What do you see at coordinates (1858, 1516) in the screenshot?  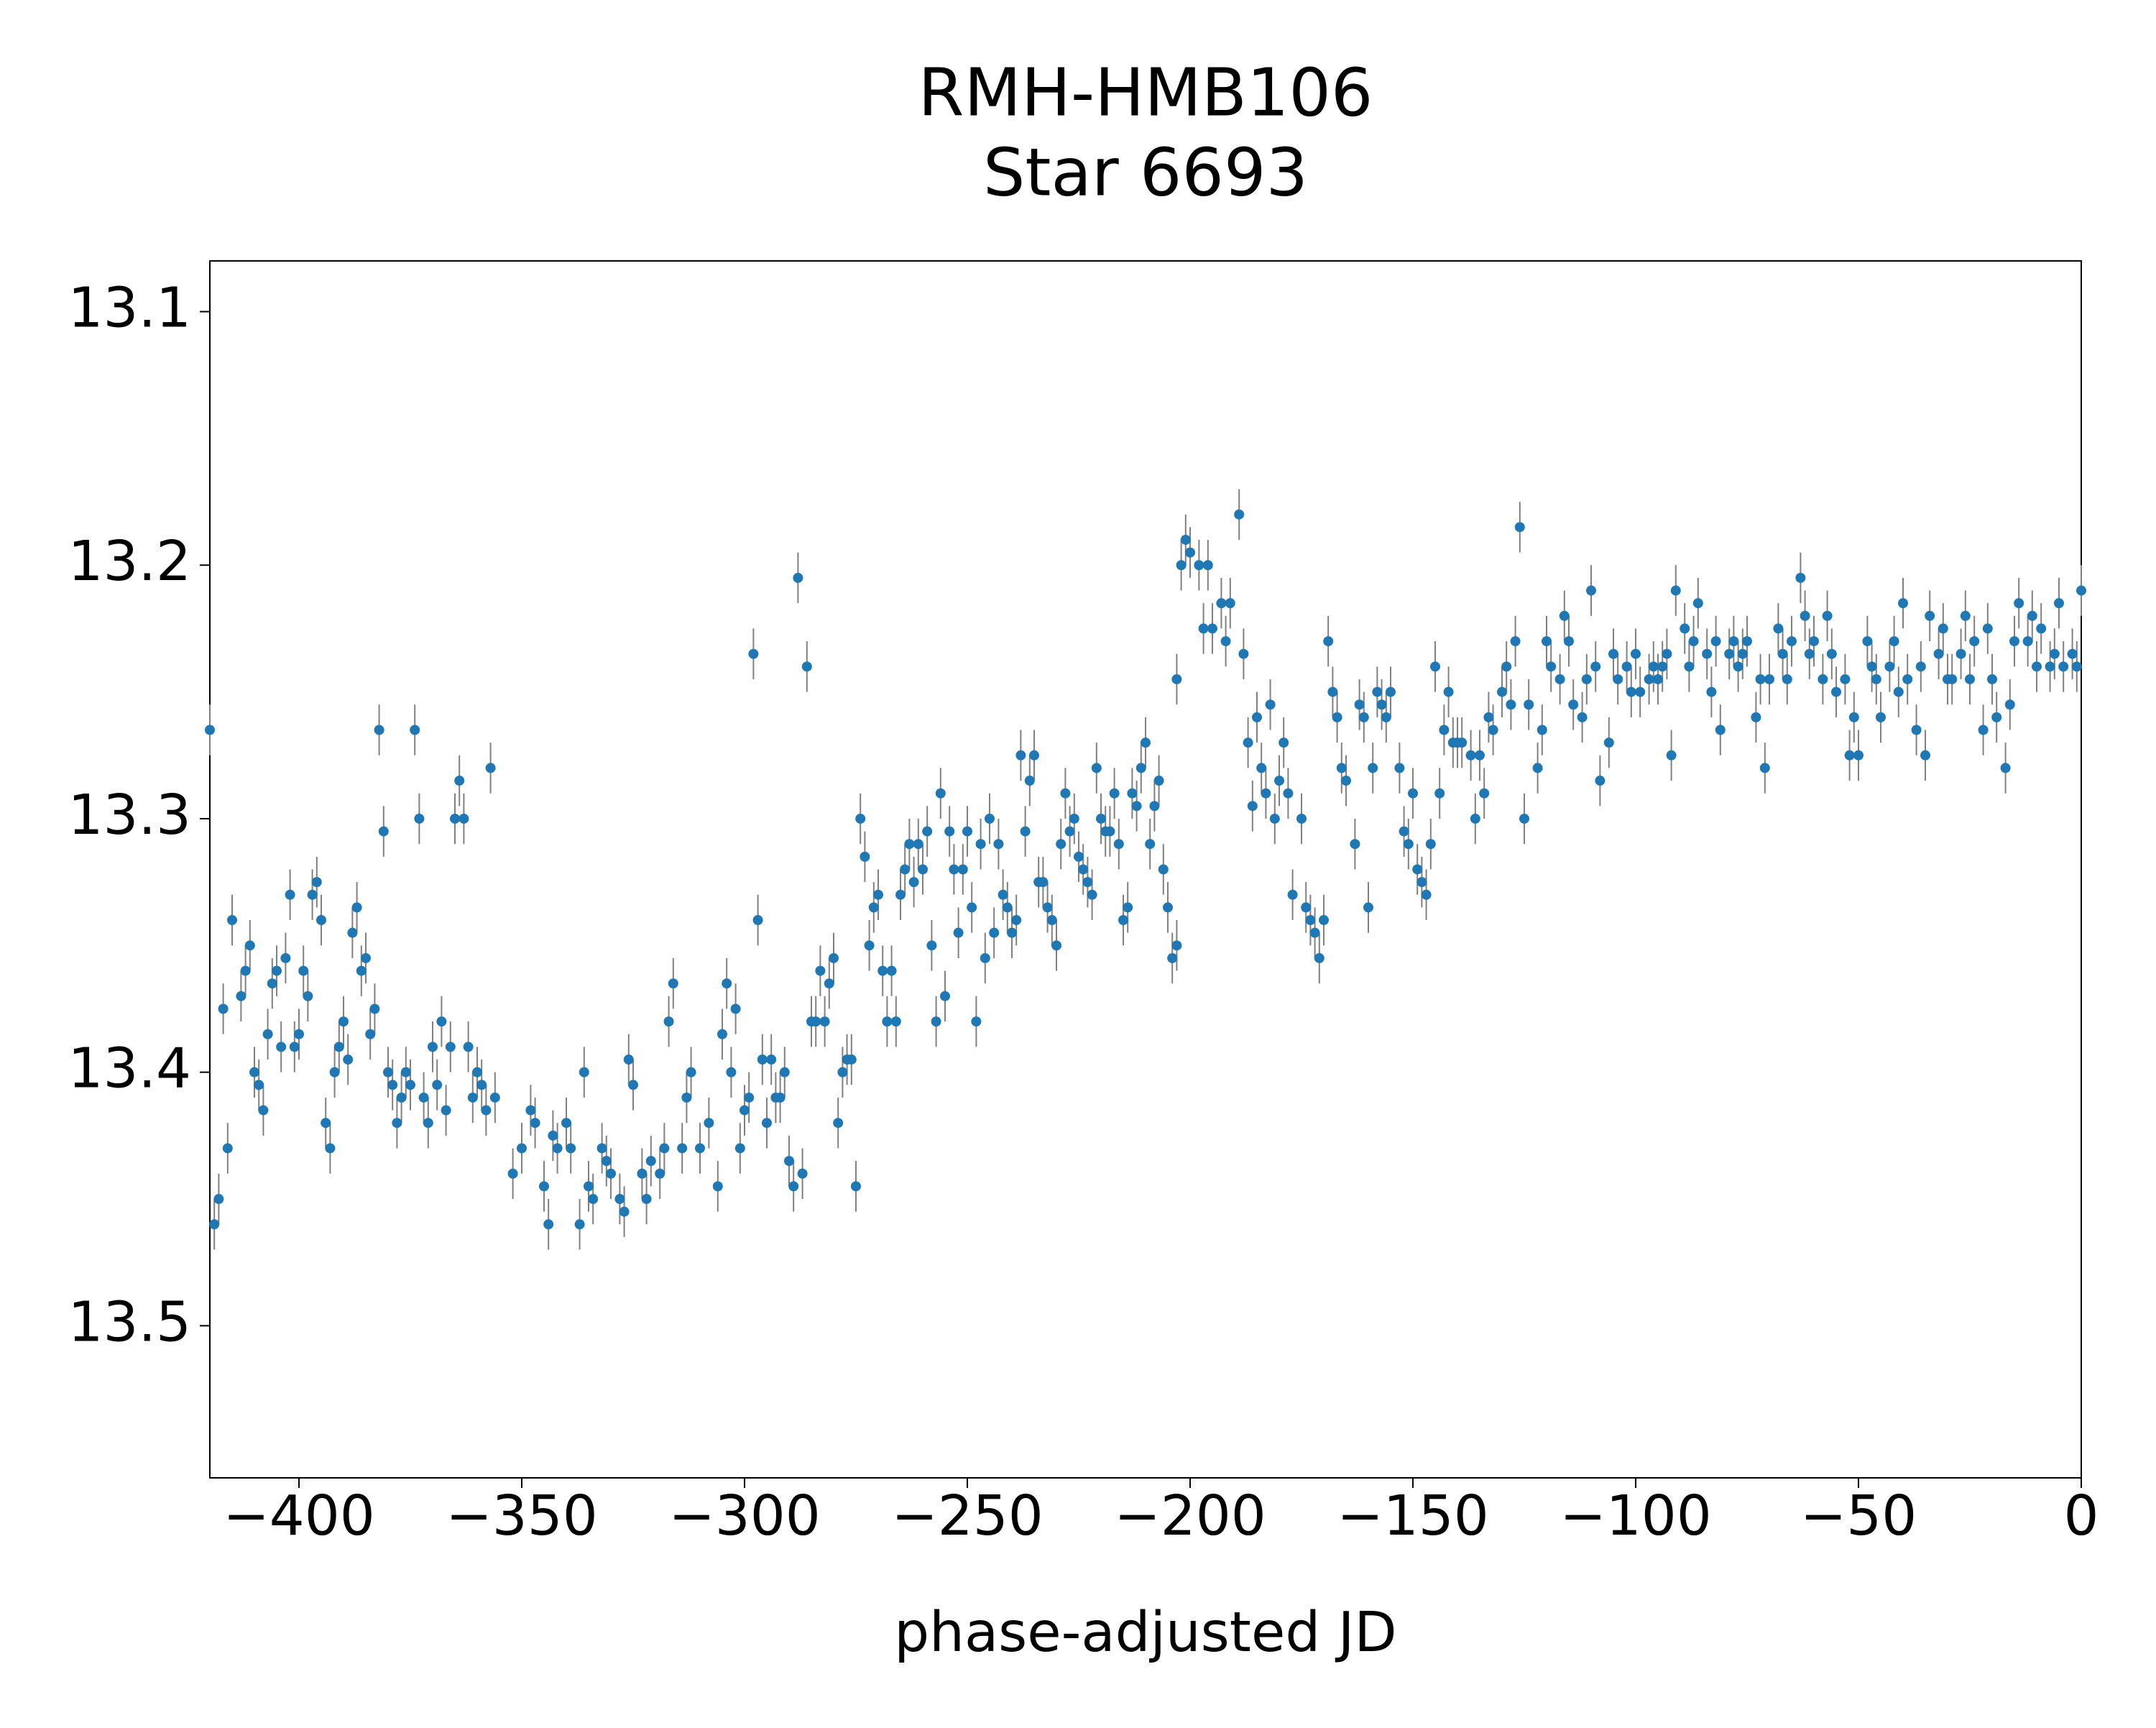 I see `x-tick-label: −50` at bounding box center [1858, 1516].